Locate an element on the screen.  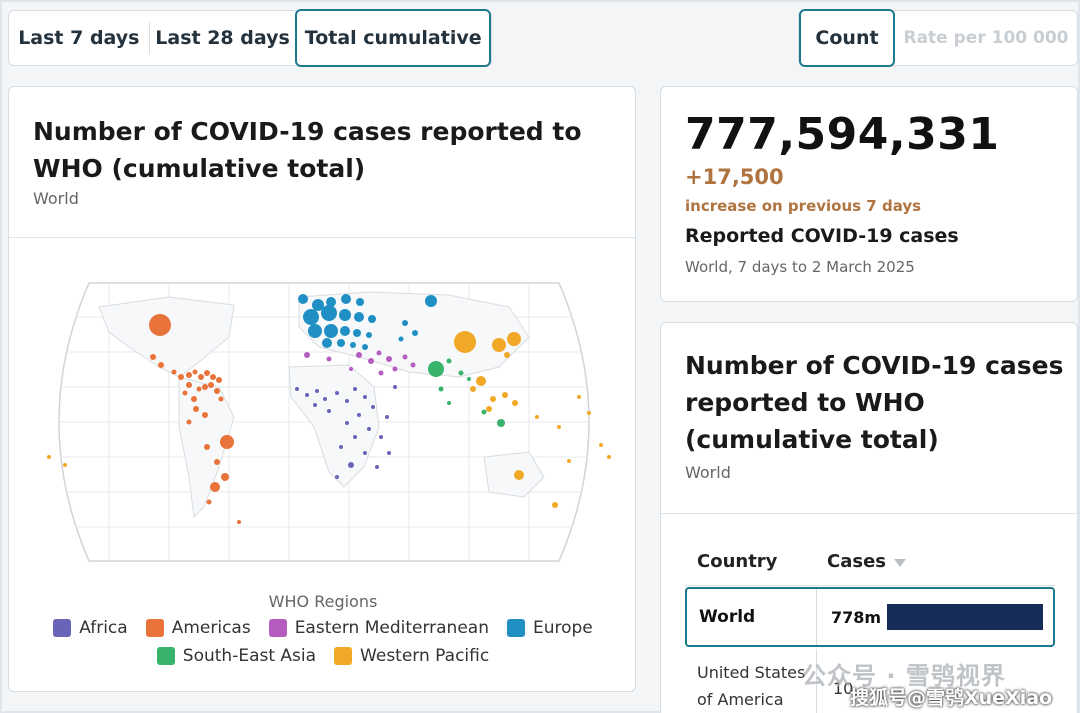
western-pacific-bubbles is located at coordinates (329, 419).